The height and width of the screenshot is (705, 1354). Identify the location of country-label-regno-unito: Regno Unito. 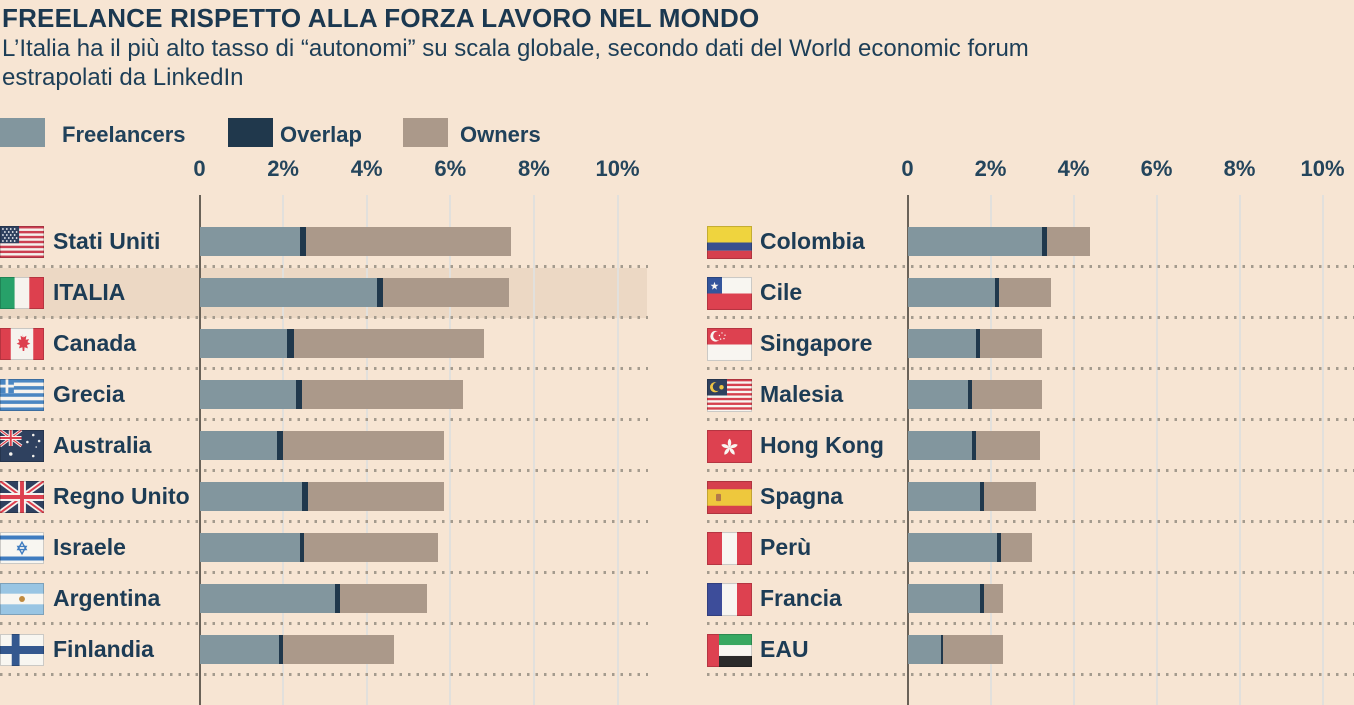
(121, 495).